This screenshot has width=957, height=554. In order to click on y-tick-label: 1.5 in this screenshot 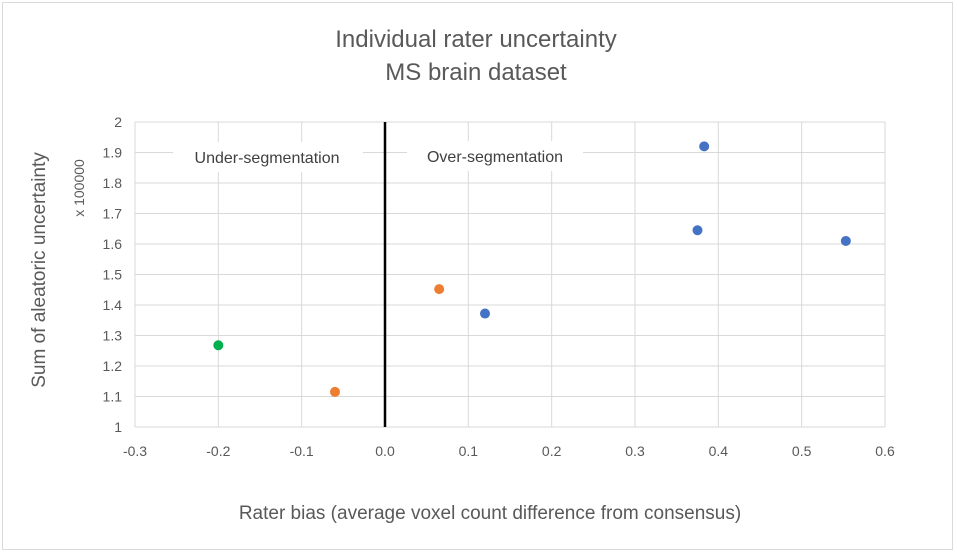, I will do `click(113, 275)`.